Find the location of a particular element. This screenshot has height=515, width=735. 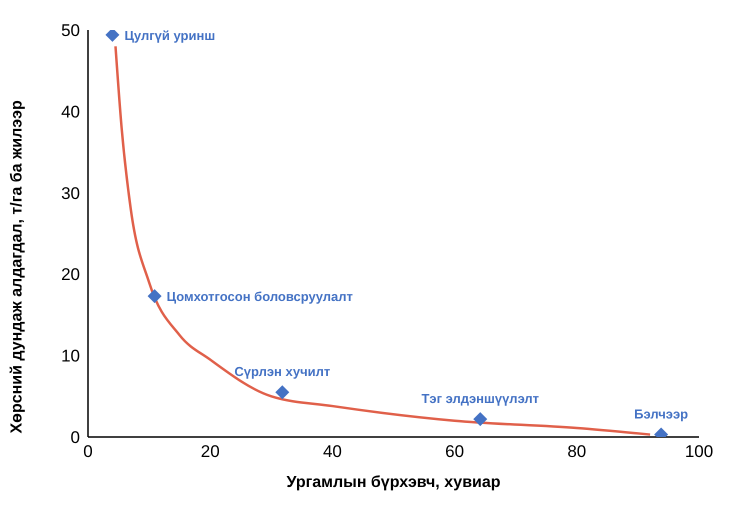

y-axis-title: Хөрсний дундаж алдагдал, т/га ба жилээр is located at coordinates (17, 267).